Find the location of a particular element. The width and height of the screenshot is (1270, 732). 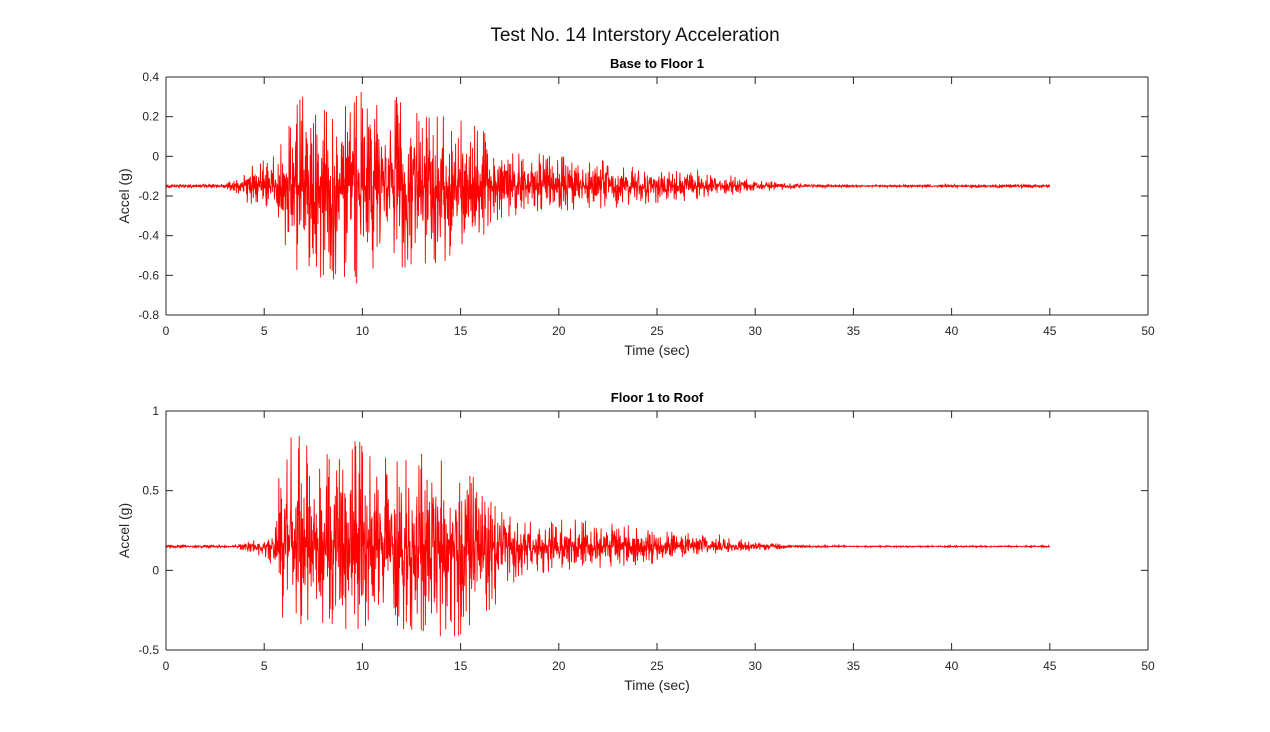

figure-title: Test No. 14 Interstory Acceleration is located at coordinates (635, 35).